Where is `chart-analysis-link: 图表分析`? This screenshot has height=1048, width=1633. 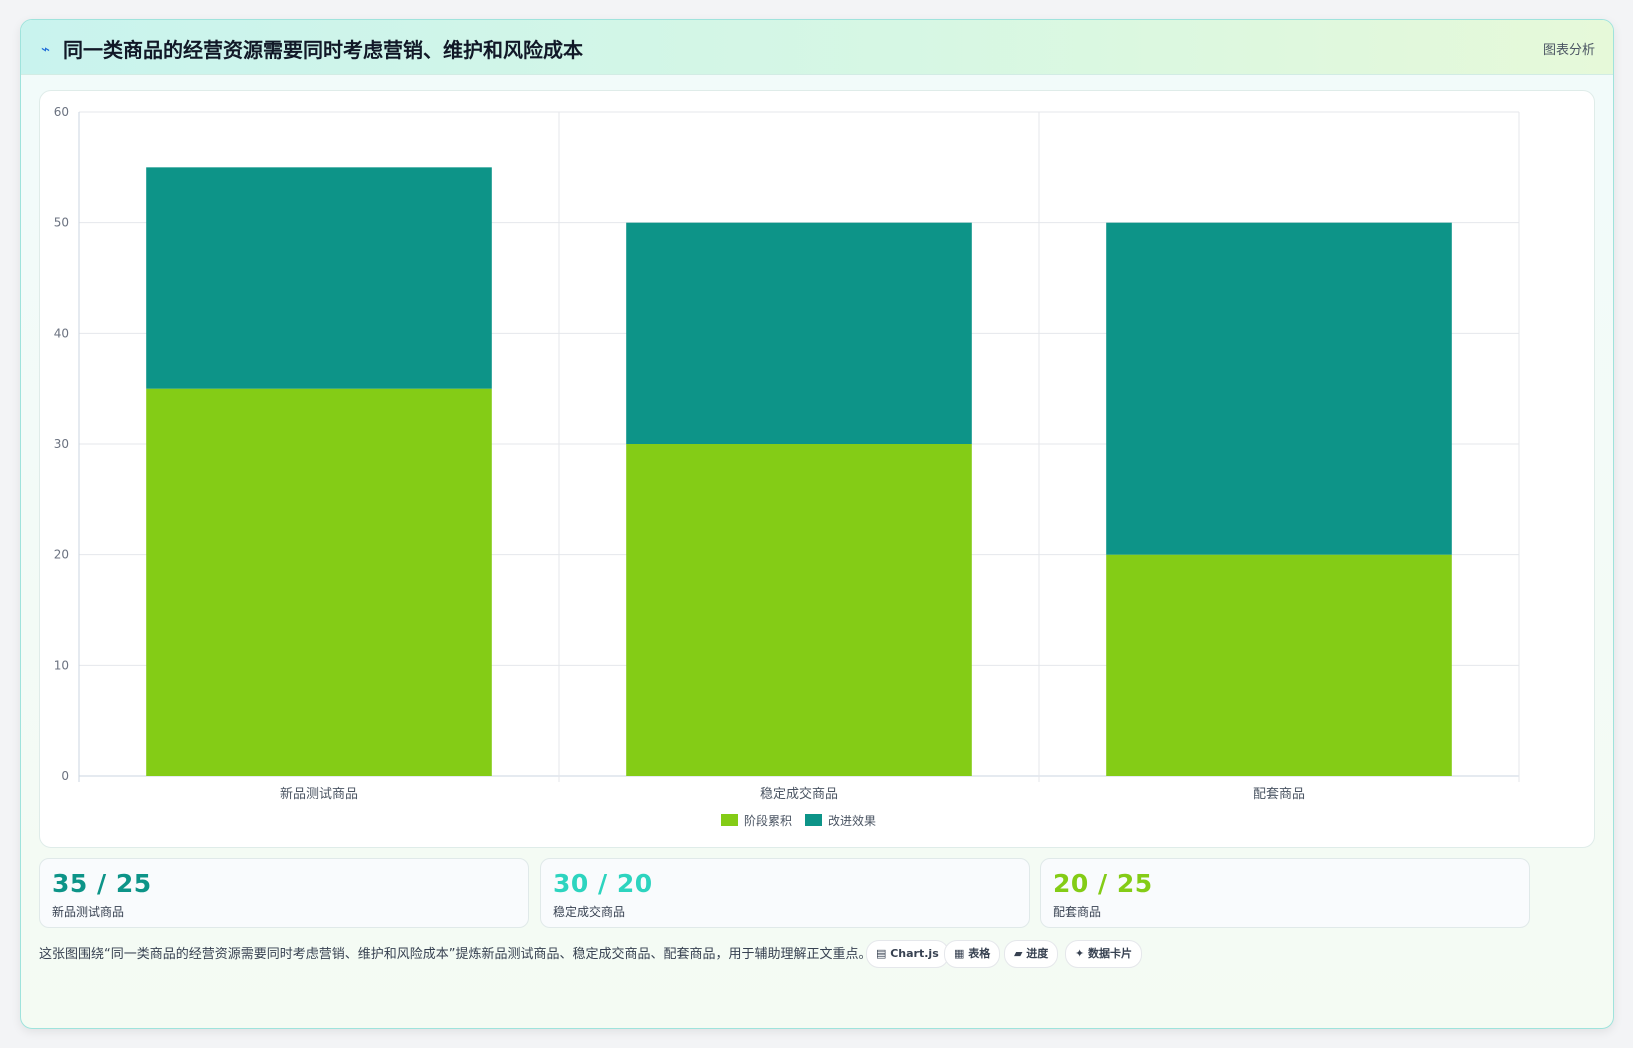
chart-analysis-link: 图表分析 is located at coordinates (1568, 50).